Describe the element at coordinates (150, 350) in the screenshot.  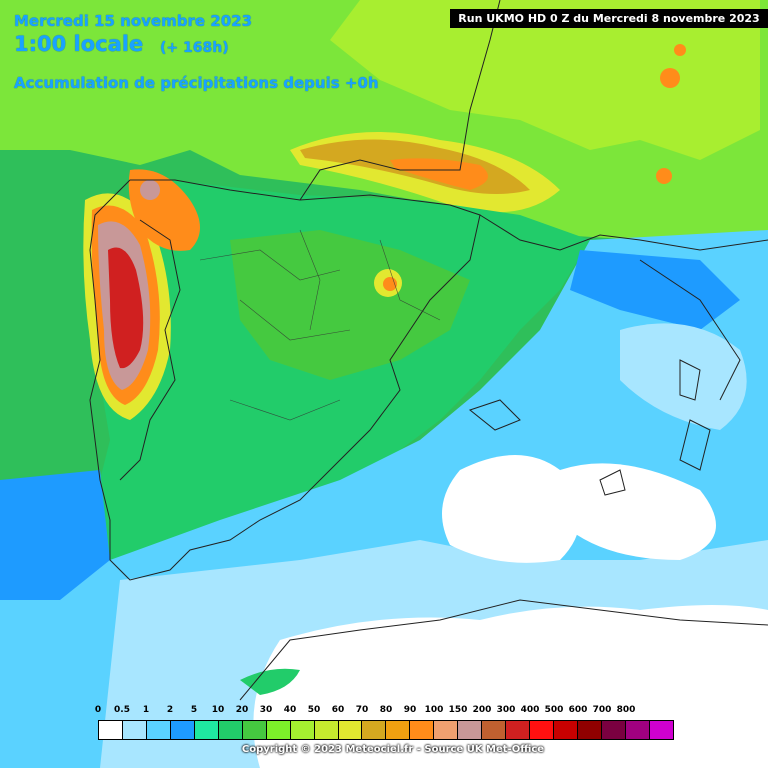
I see `border-spain-portugal` at that location.